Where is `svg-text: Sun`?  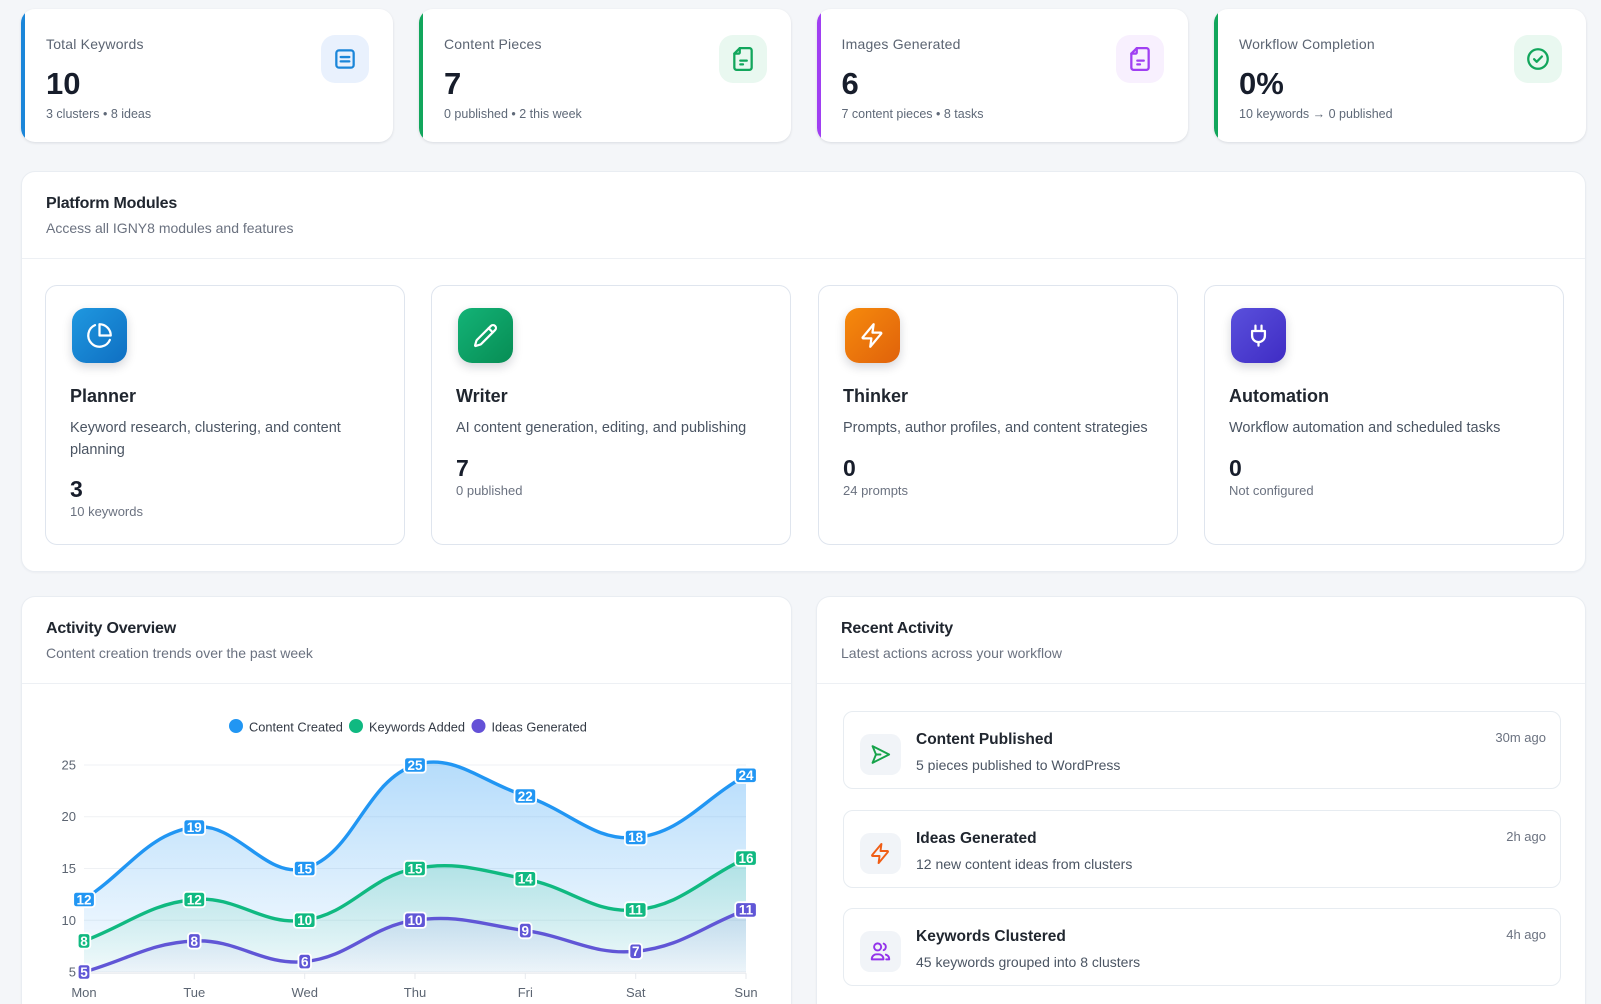
svg-text: Sun is located at coordinates (745, 992).